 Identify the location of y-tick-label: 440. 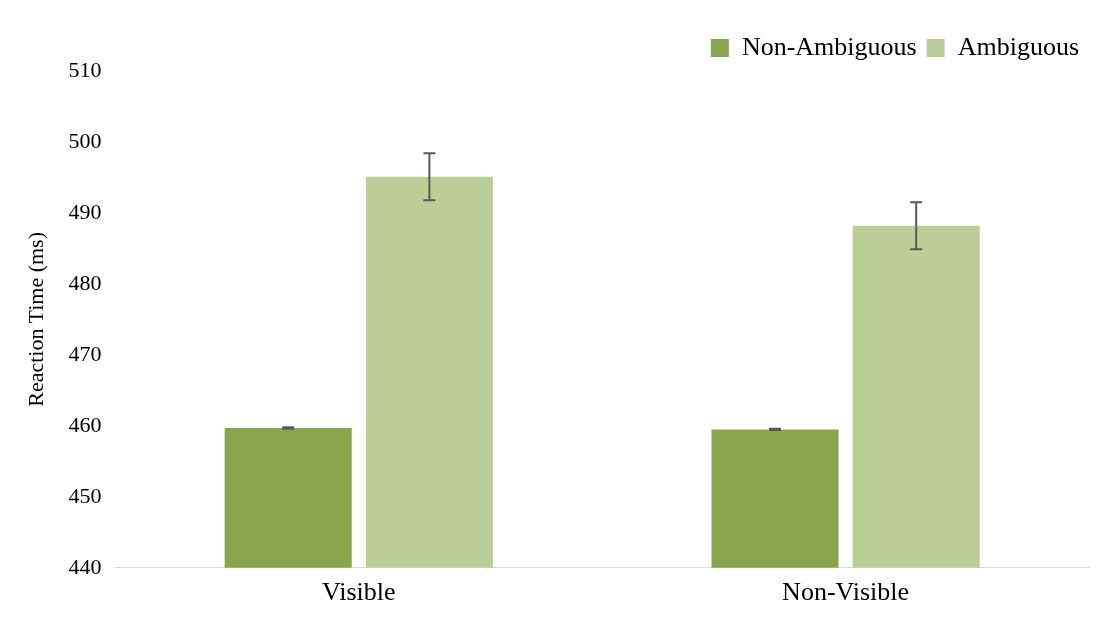
(85, 566).